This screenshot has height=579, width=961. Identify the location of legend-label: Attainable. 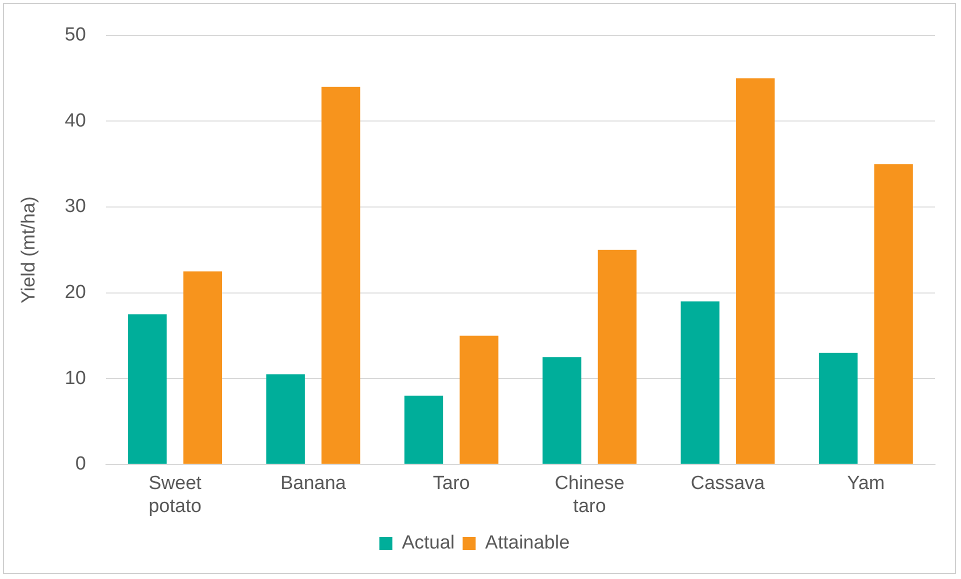
(527, 543).